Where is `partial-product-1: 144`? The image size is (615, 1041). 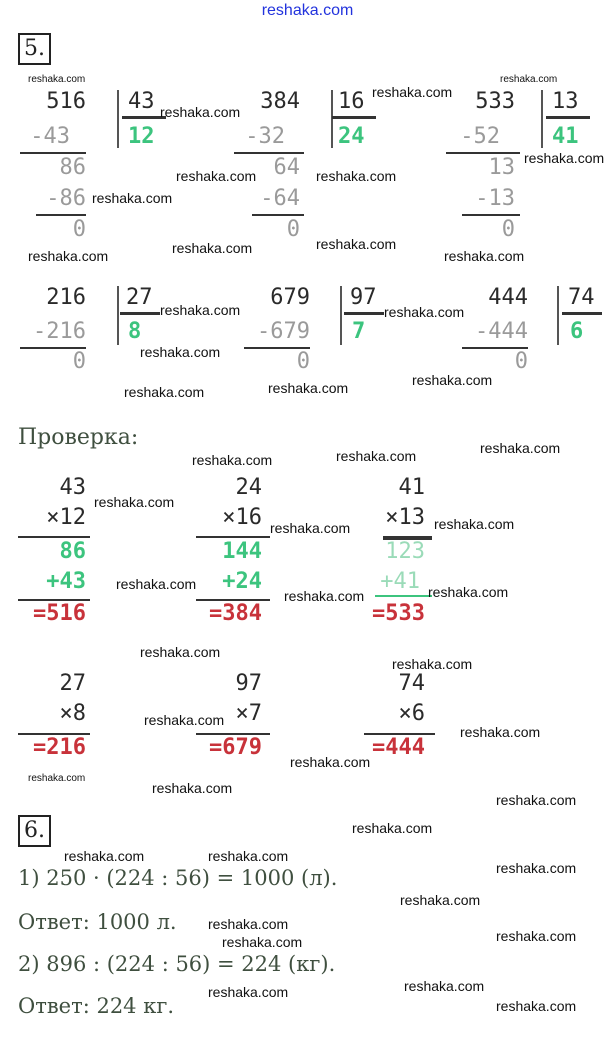
partial-product-1: 144 is located at coordinates (242, 551).